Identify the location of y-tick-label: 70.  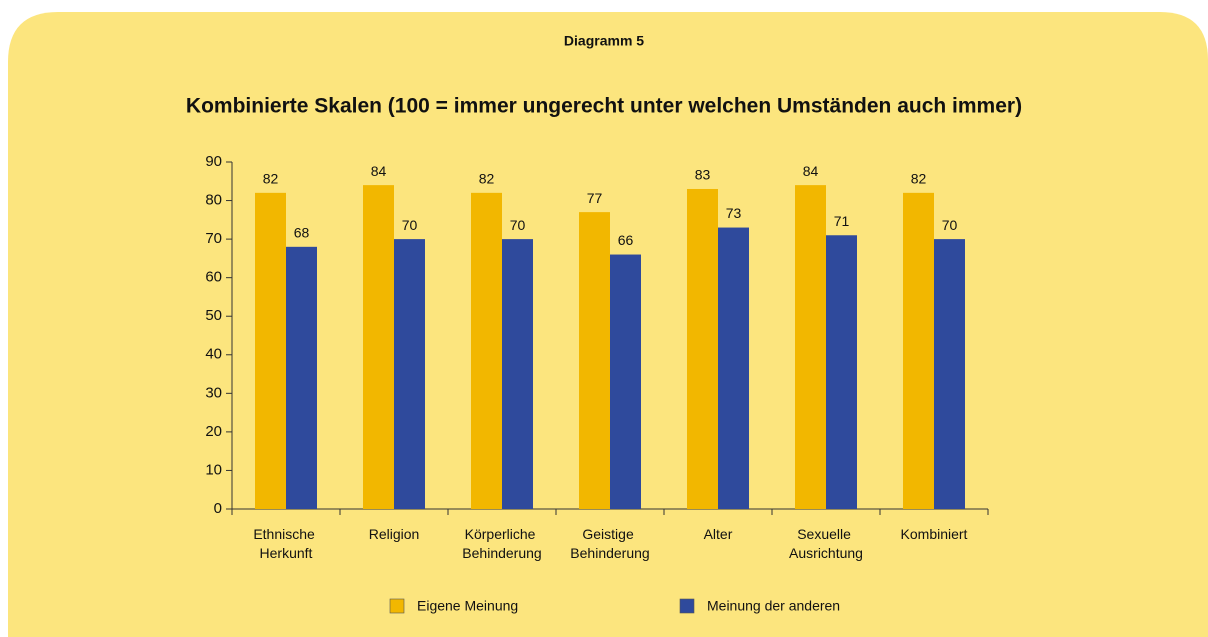
(213, 238).